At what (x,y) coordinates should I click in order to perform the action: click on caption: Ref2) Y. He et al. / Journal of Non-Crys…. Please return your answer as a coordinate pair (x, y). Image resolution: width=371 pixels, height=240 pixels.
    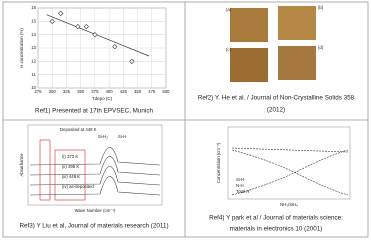
    Looking at the image, I should click on (276, 98).